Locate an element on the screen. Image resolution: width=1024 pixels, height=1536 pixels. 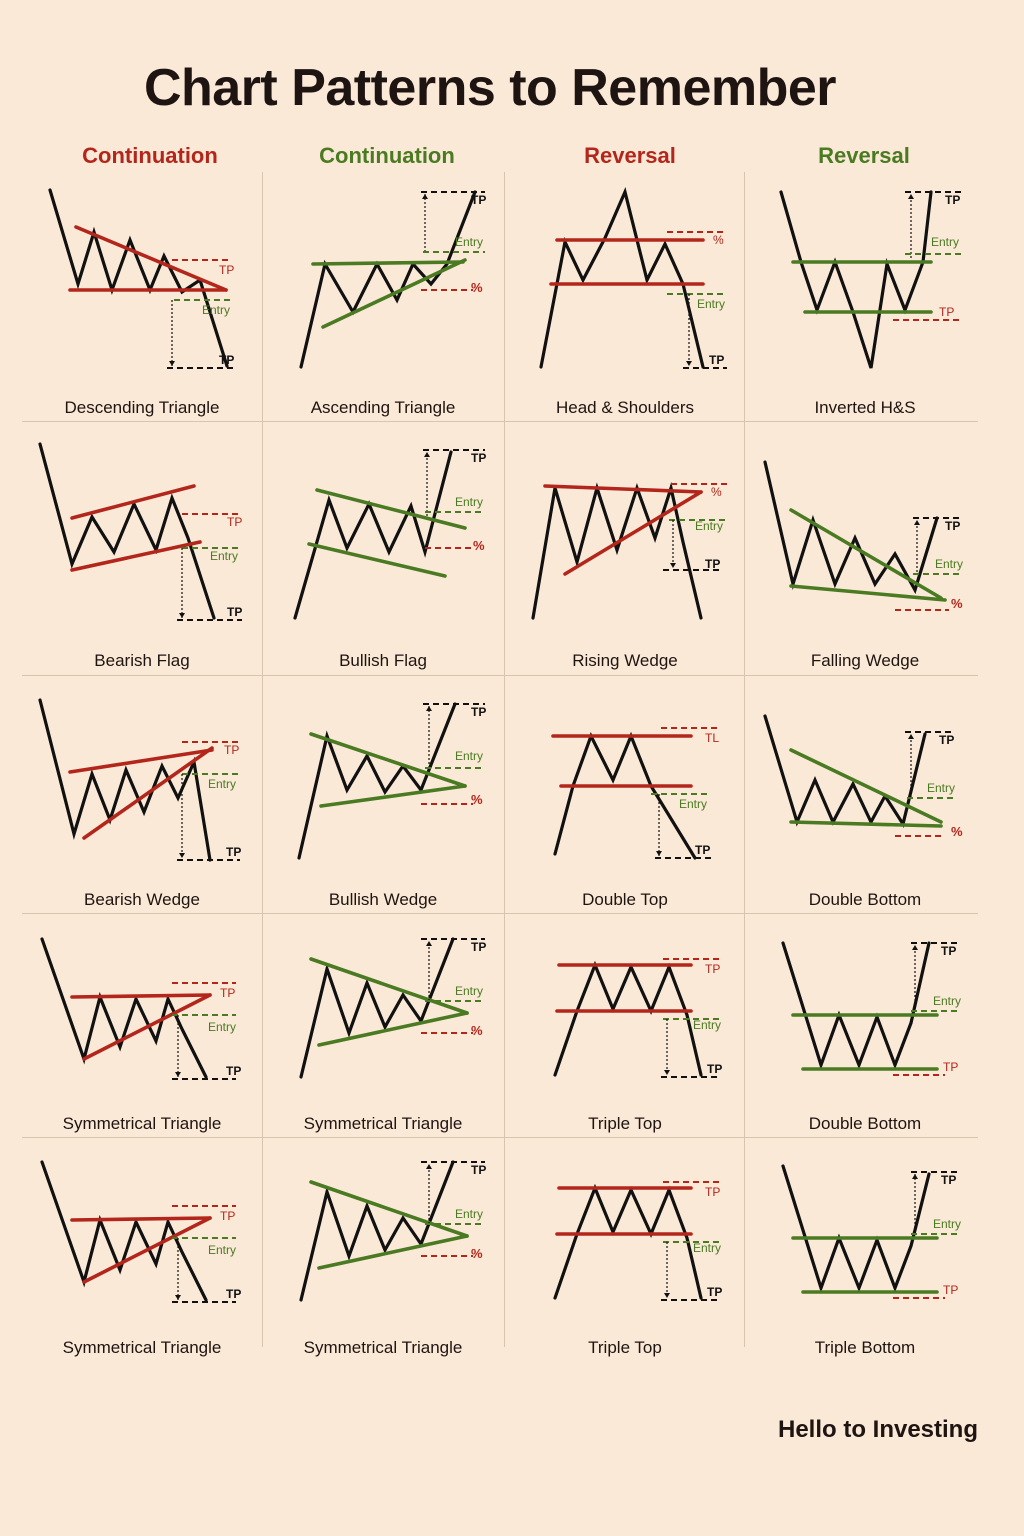
pattern-card-rising-wedge: % Entry TP Rising Wedge is located at coordinates (625, 548).